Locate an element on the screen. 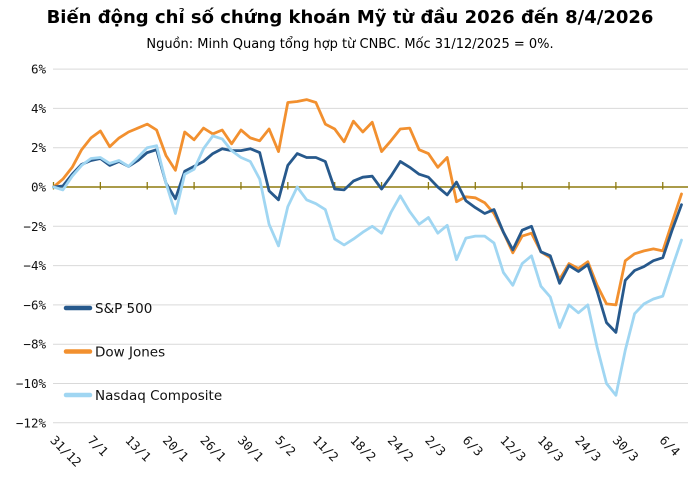  x-axis-label-20-1: 20/1 is located at coordinates (176, 449).